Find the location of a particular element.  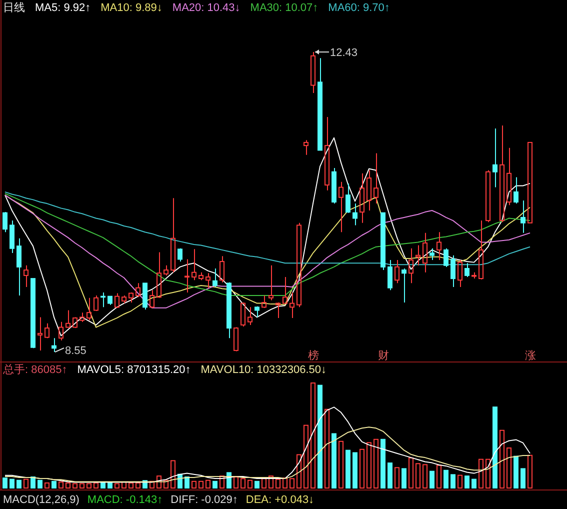

text: MA20: 10.43↓ is located at coordinates (206, 8).